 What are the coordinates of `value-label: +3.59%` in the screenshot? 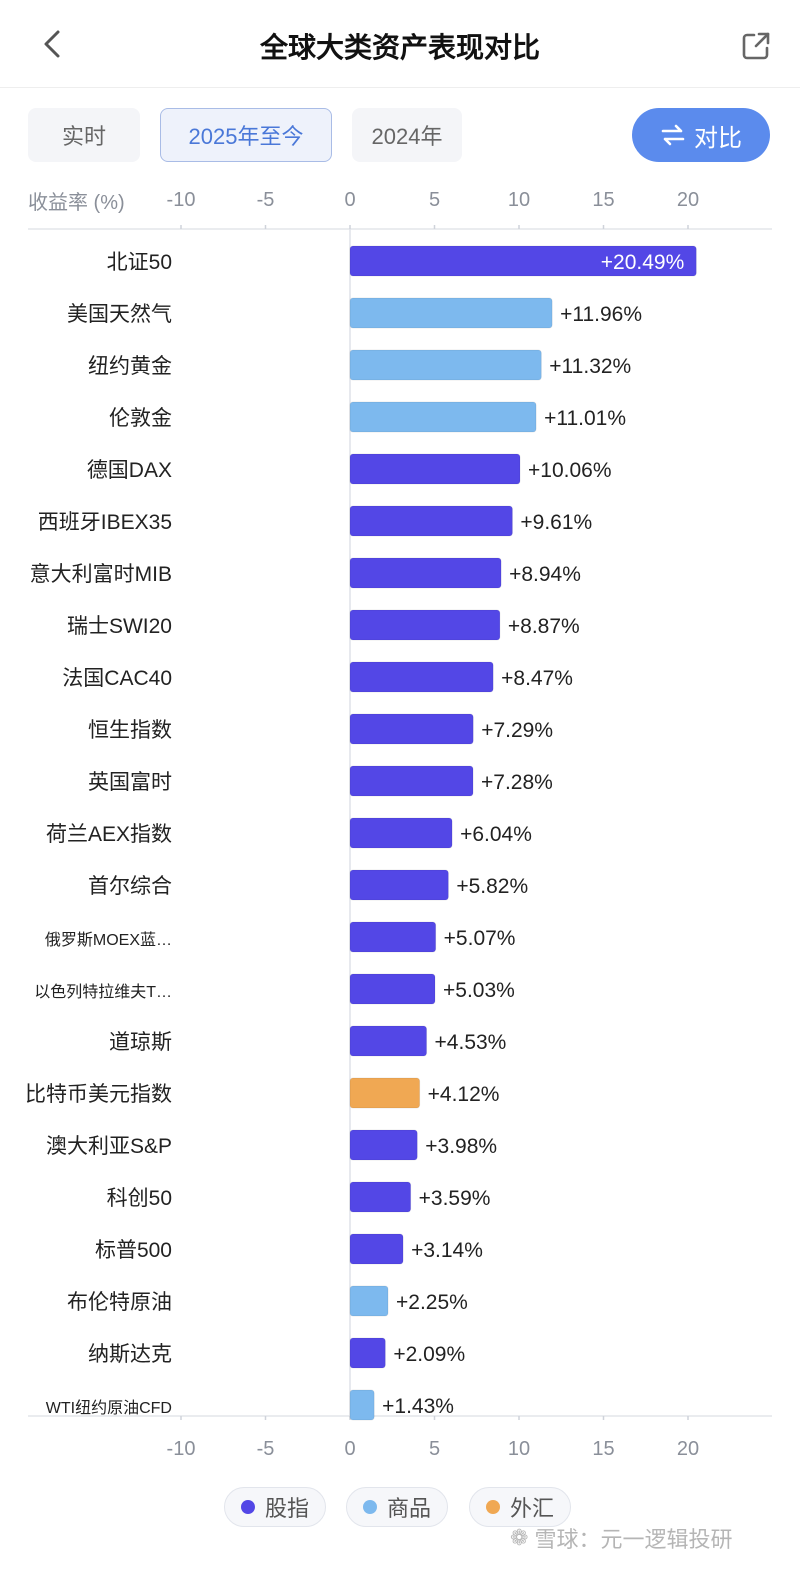 It's located at (455, 1198).